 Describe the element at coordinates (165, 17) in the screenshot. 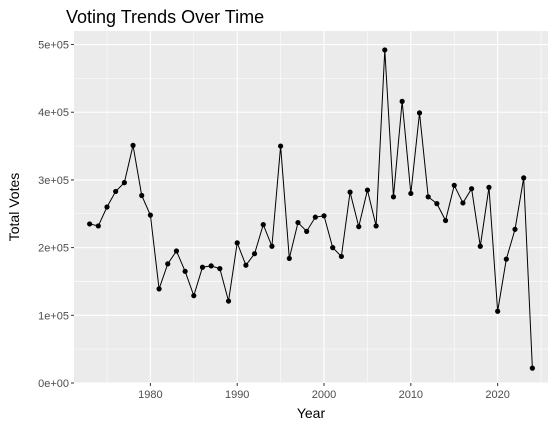

I see `chart-title: Voting Trends Over Time` at that location.